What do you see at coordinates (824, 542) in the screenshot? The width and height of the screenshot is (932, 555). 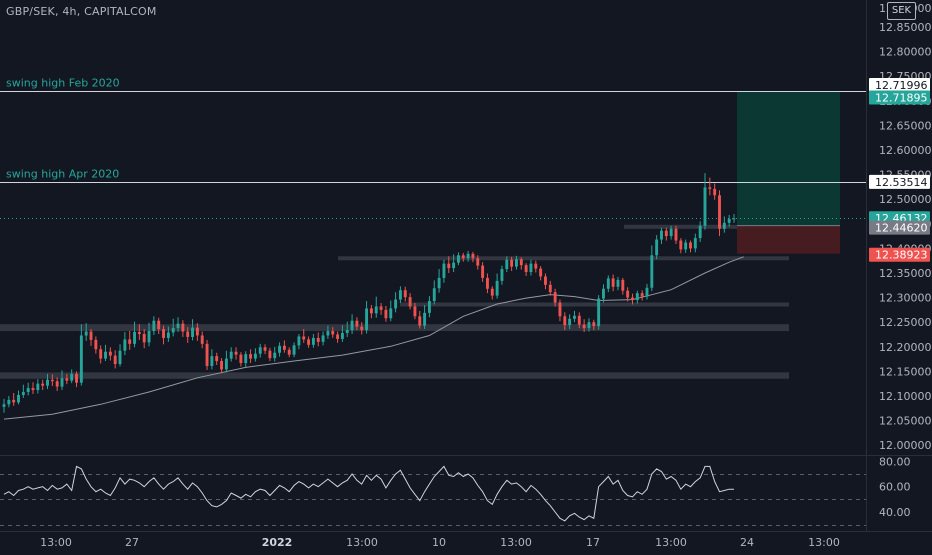 I see `time-tick-label: 13:00` at bounding box center [824, 542].